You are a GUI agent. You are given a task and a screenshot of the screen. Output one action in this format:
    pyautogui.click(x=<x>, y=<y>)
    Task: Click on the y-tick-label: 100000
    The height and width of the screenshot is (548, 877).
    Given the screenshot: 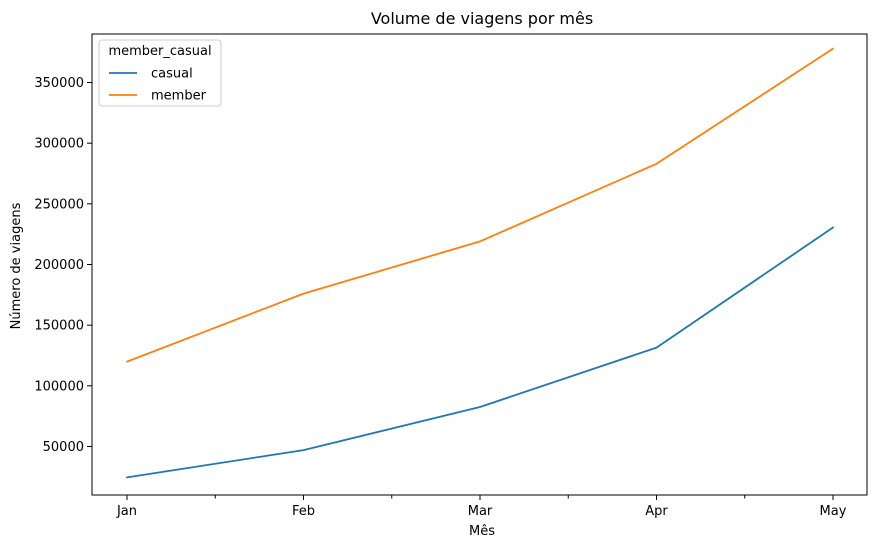 What is the action you would take?
    pyautogui.click(x=59, y=386)
    